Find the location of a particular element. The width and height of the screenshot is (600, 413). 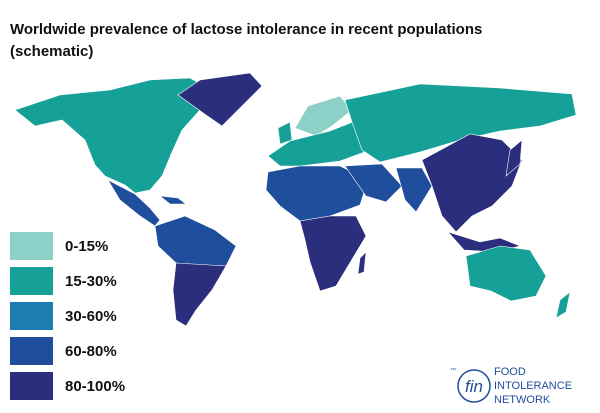

logo: ™ fin FOOD INTOLERANCE NETWORK is located at coordinates (511, 386).